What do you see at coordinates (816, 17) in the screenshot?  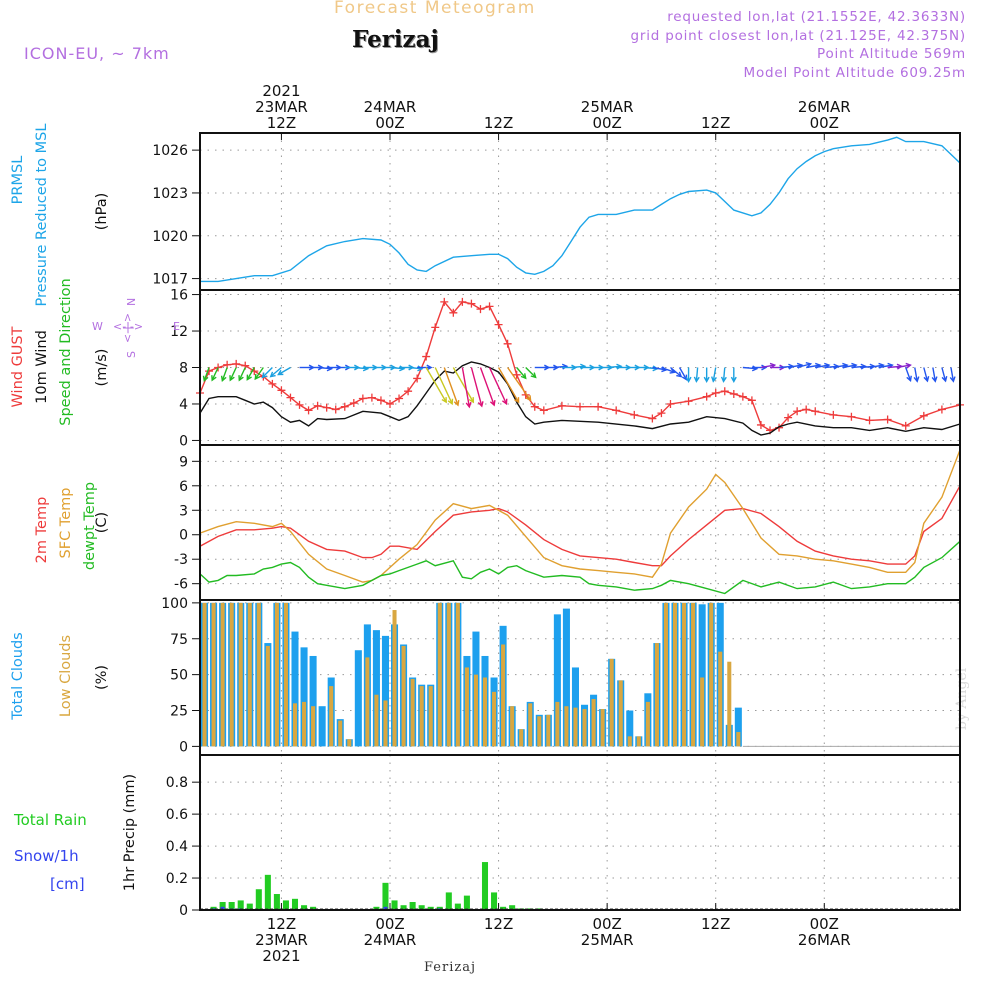 I see `requested-coords: requested lon,lat (21.1552E, 42.3633N)` at bounding box center [816, 17].